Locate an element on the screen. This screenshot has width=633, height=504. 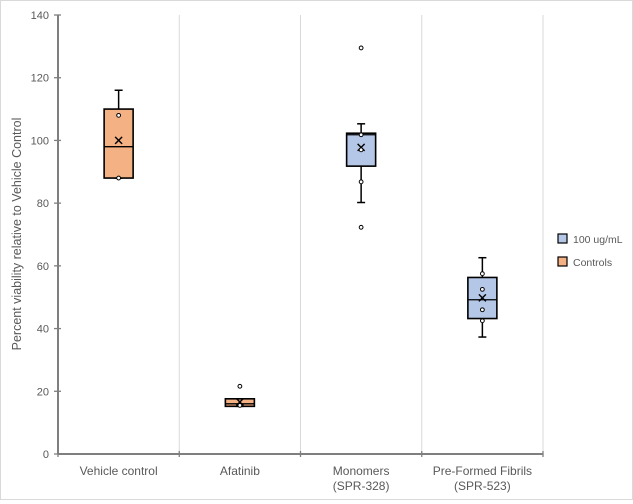
x-tick-label: (SPR-328) is located at coordinates (361, 486).